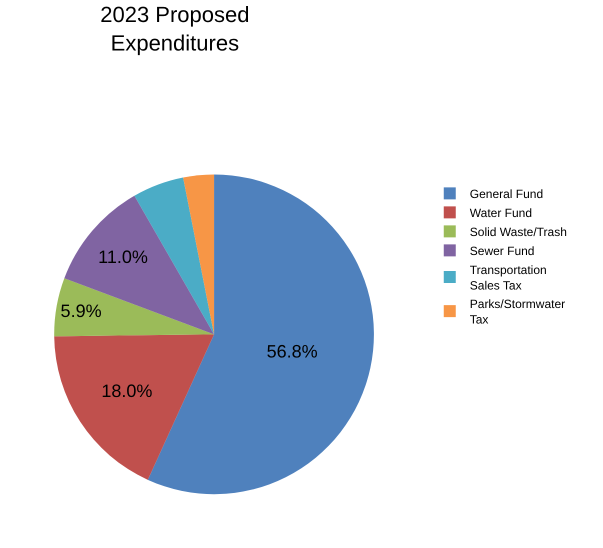 The width and height of the screenshot is (603, 548). What do you see at coordinates (518, 312) in the screenshot?
I see `legend-label: Parks/Stormwater Tax` at bounding box center [518, 312].